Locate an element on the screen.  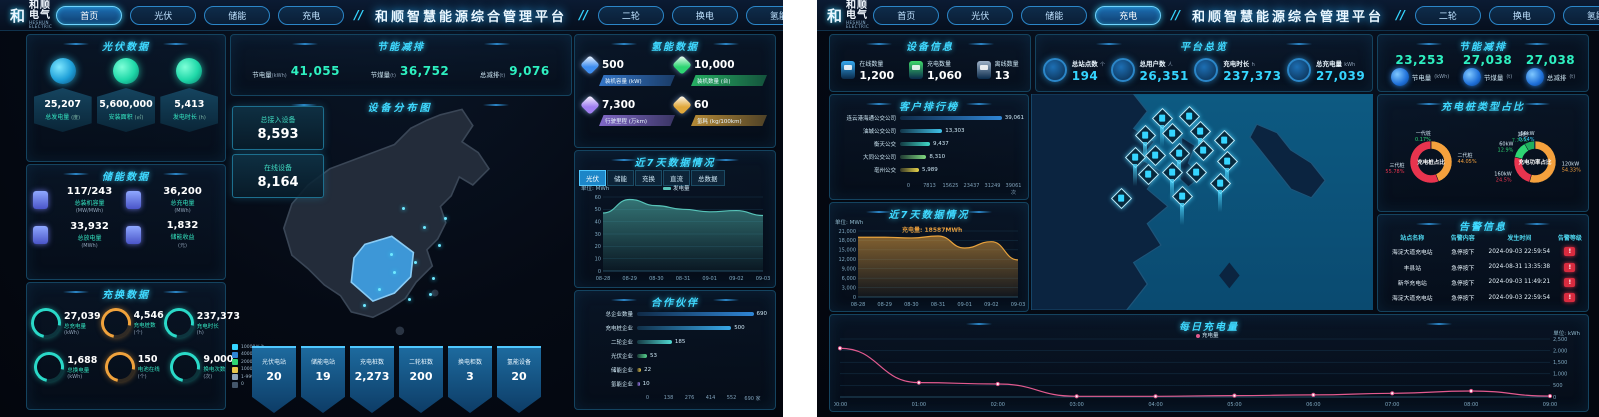
stat-value: 5,413 is located at coordinates (189, 104).